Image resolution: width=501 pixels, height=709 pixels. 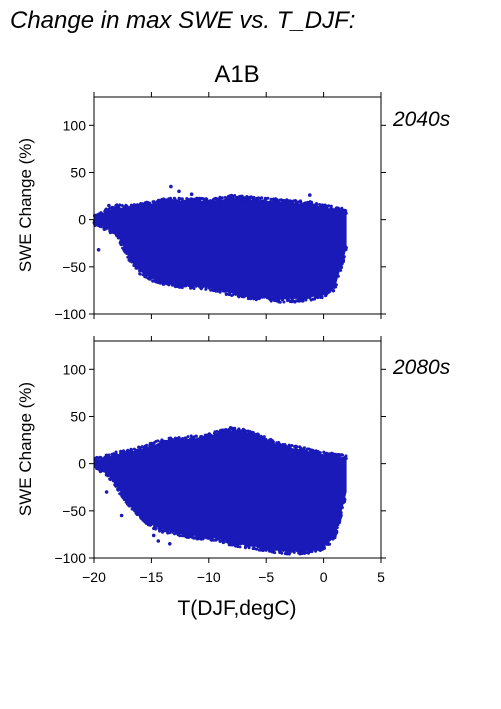 I want to click on scatter-point-cloud, so click(x=220, y=491).